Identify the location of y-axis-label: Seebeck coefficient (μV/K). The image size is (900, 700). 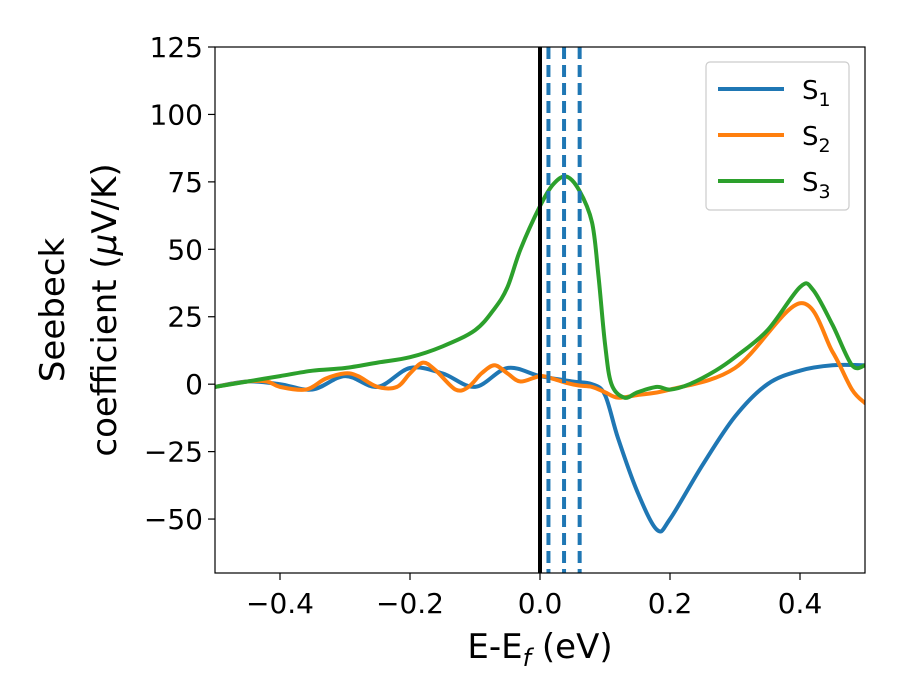
(79, 309).